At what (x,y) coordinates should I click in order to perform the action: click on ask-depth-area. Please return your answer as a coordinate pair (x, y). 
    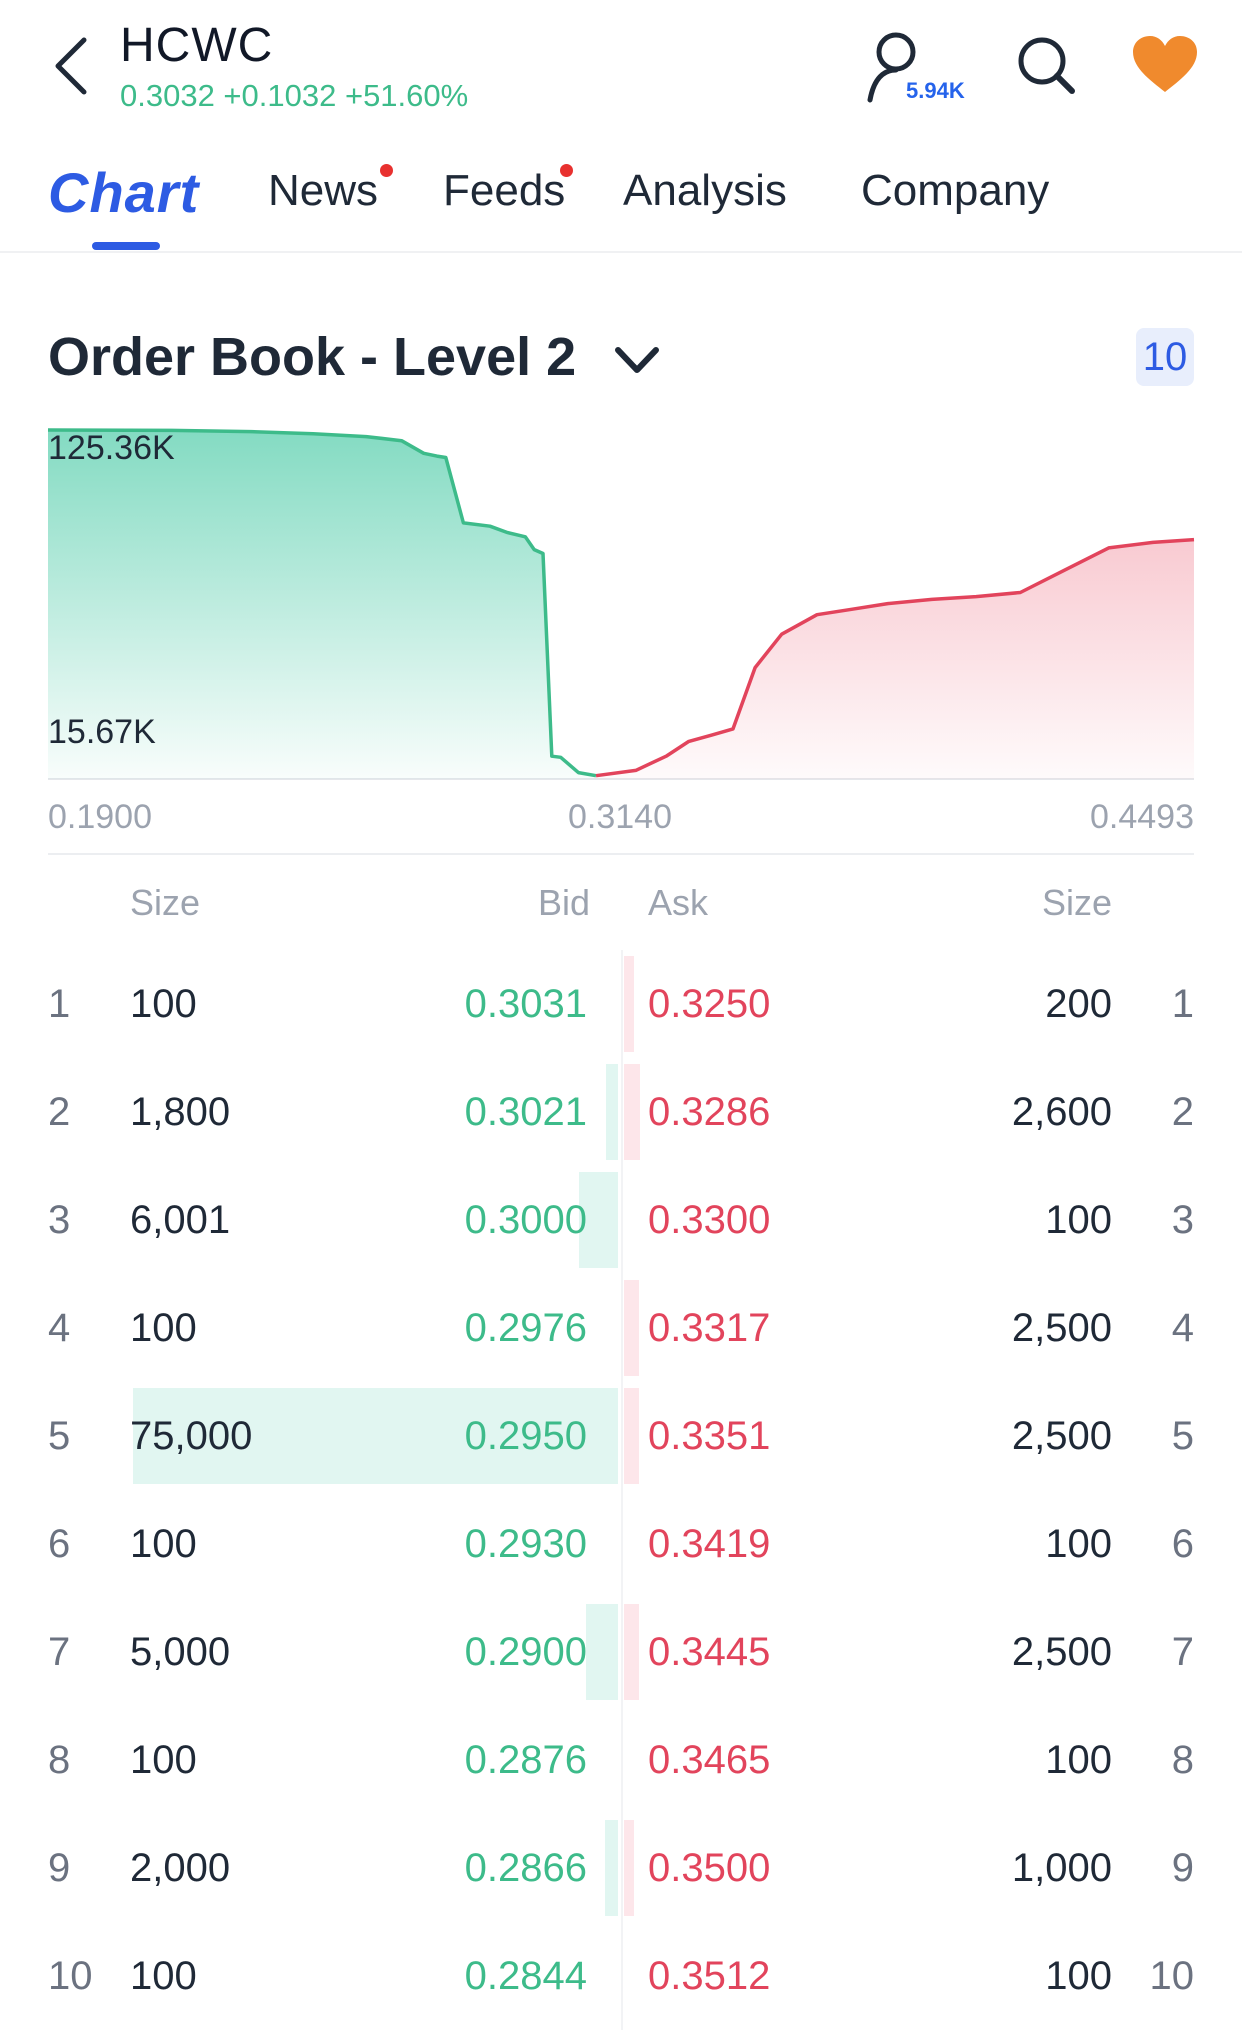
    Looking at the image, I should click on (895, 659).